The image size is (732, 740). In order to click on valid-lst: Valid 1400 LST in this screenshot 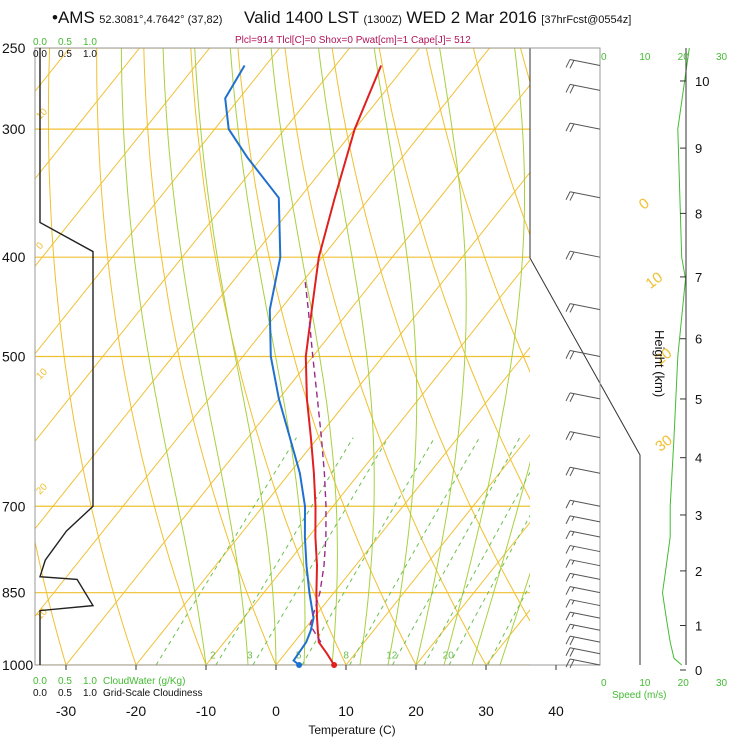, I will do `click(301, 17)`.